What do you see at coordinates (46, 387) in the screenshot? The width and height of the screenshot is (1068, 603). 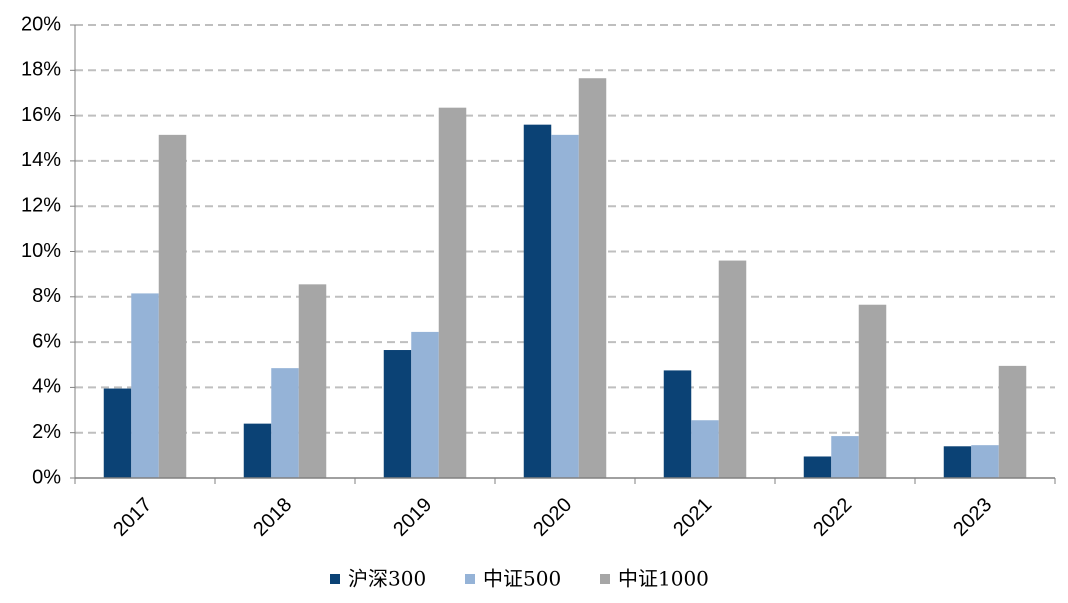 I see `y-tick-label: 4%` at bounding box center [46, 387].